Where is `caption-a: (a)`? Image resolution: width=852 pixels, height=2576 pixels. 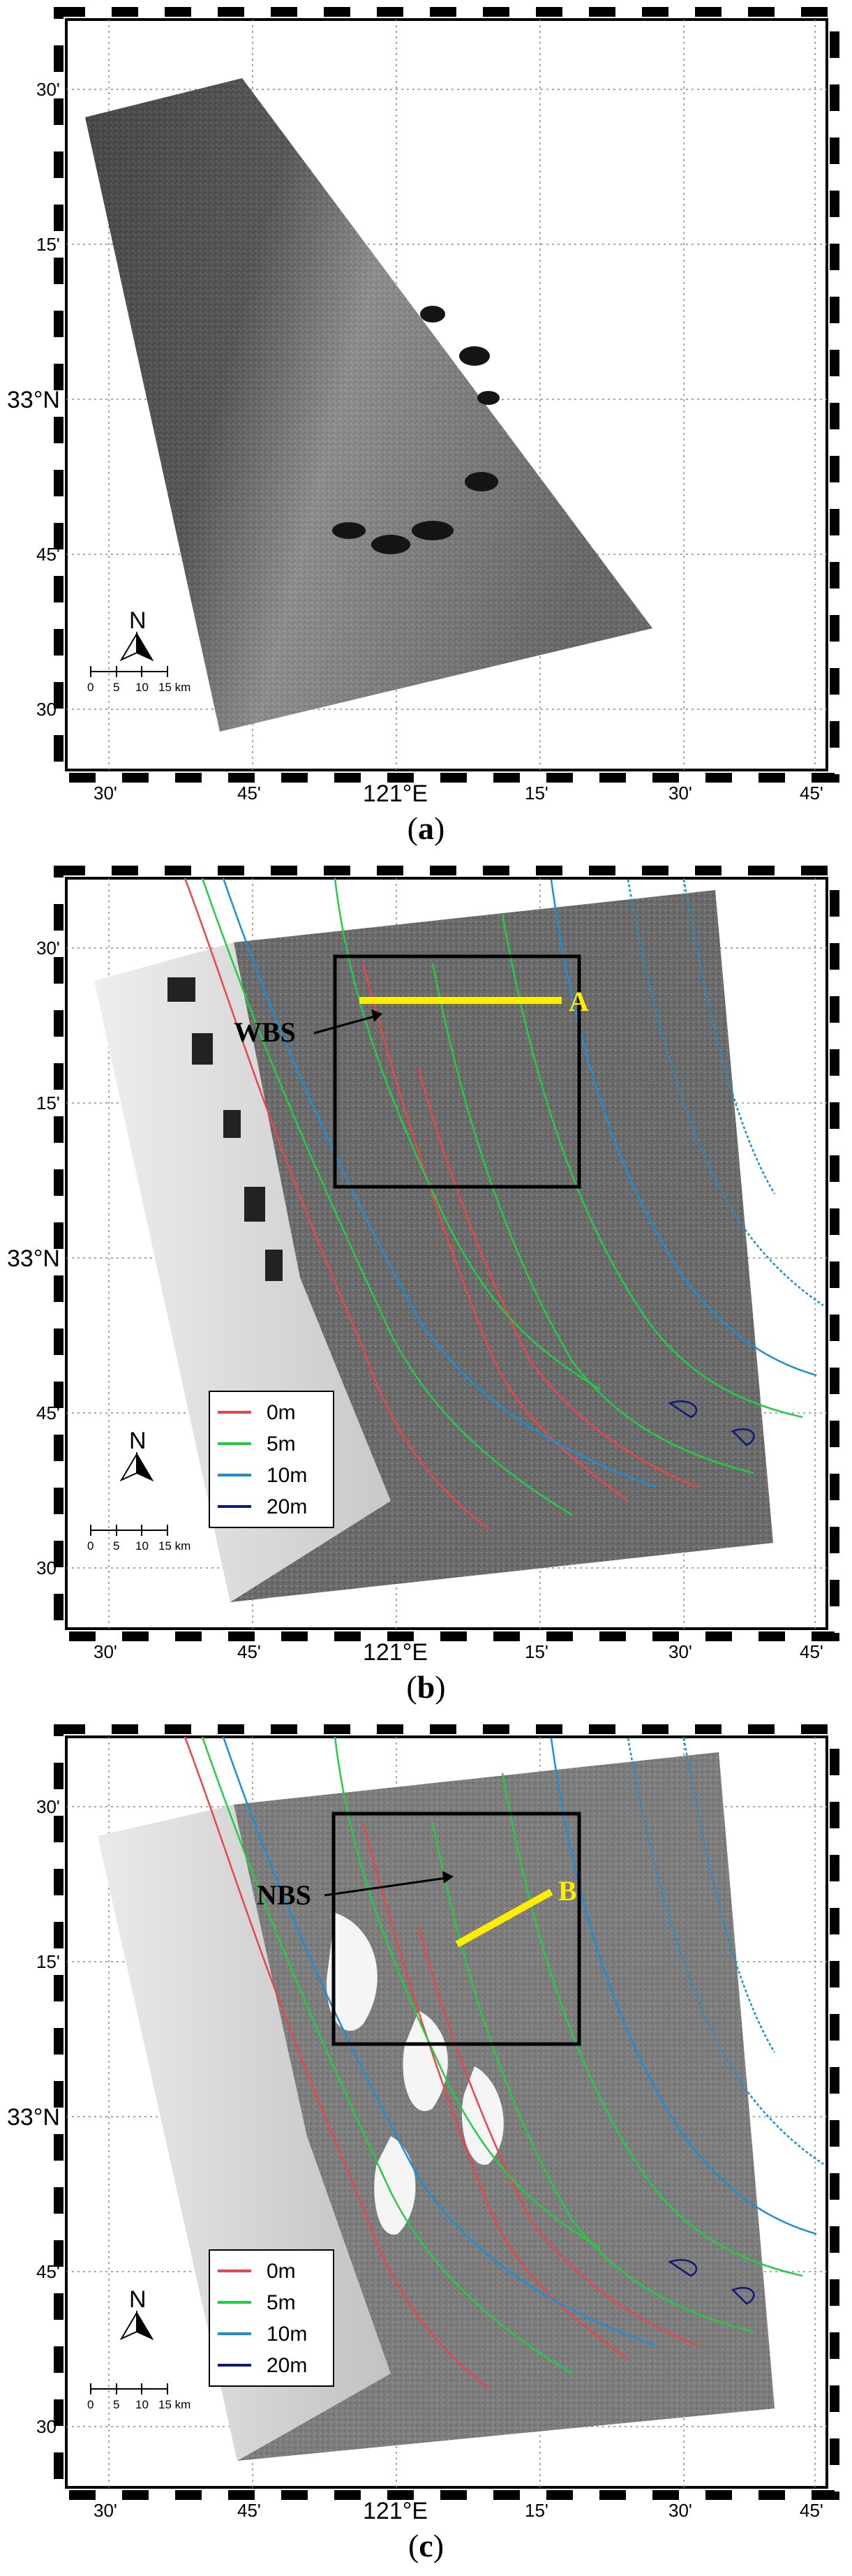
caption-a: (a) is located at coordinates (426, 828).